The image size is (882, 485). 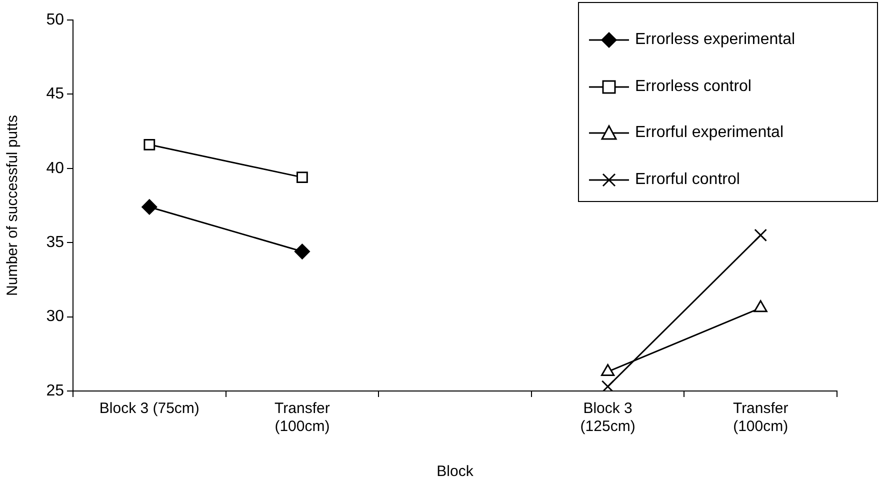 I want to click on y-tick-label: 50, so click(x=55, y=19).